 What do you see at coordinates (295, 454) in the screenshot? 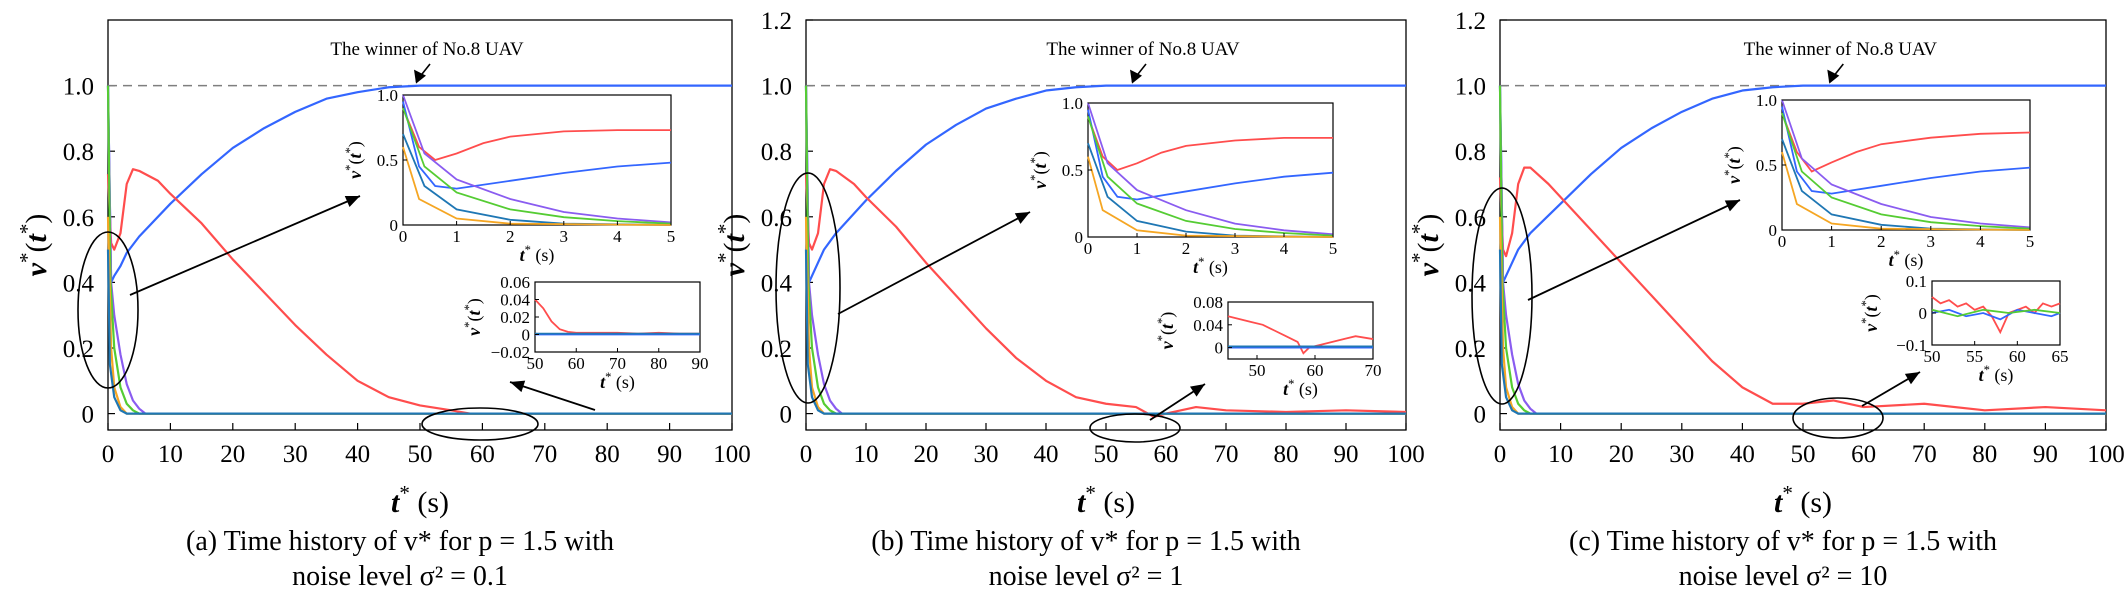
I see `x-tick-label: 30` at bounding box center [295, 454].